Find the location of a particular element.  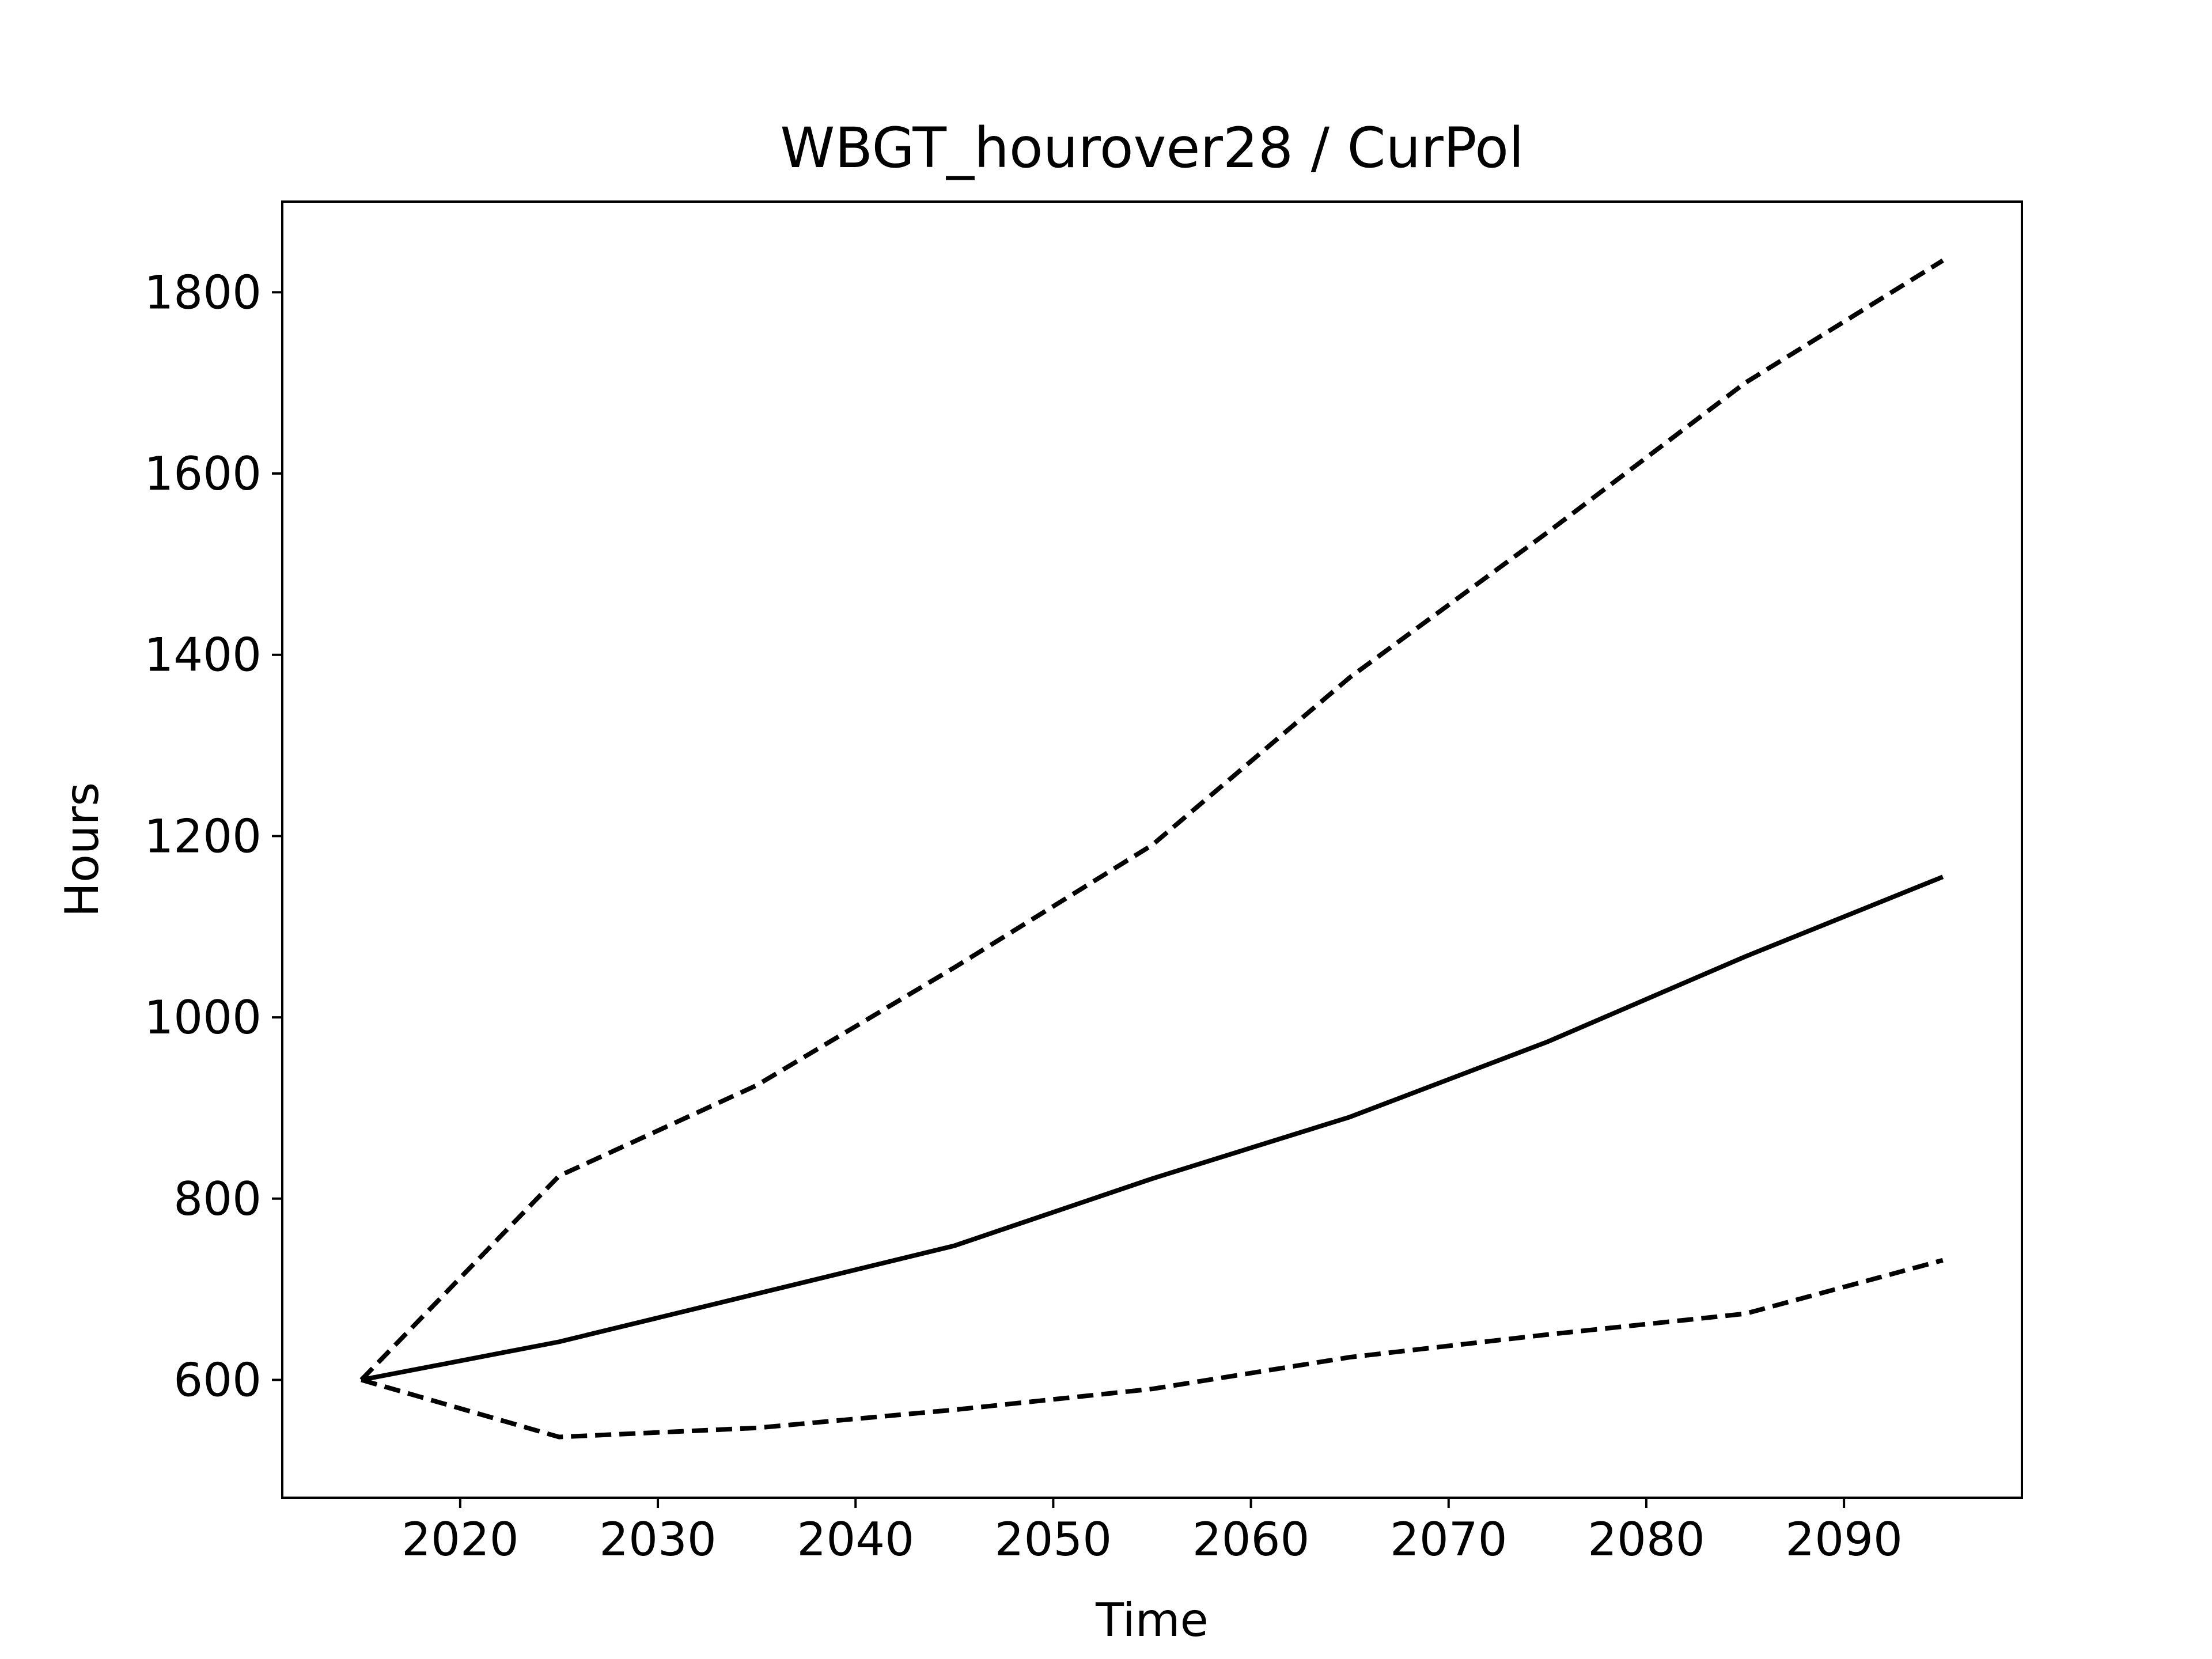

y-axis-label: Hours is located at coordinates (82, 849).